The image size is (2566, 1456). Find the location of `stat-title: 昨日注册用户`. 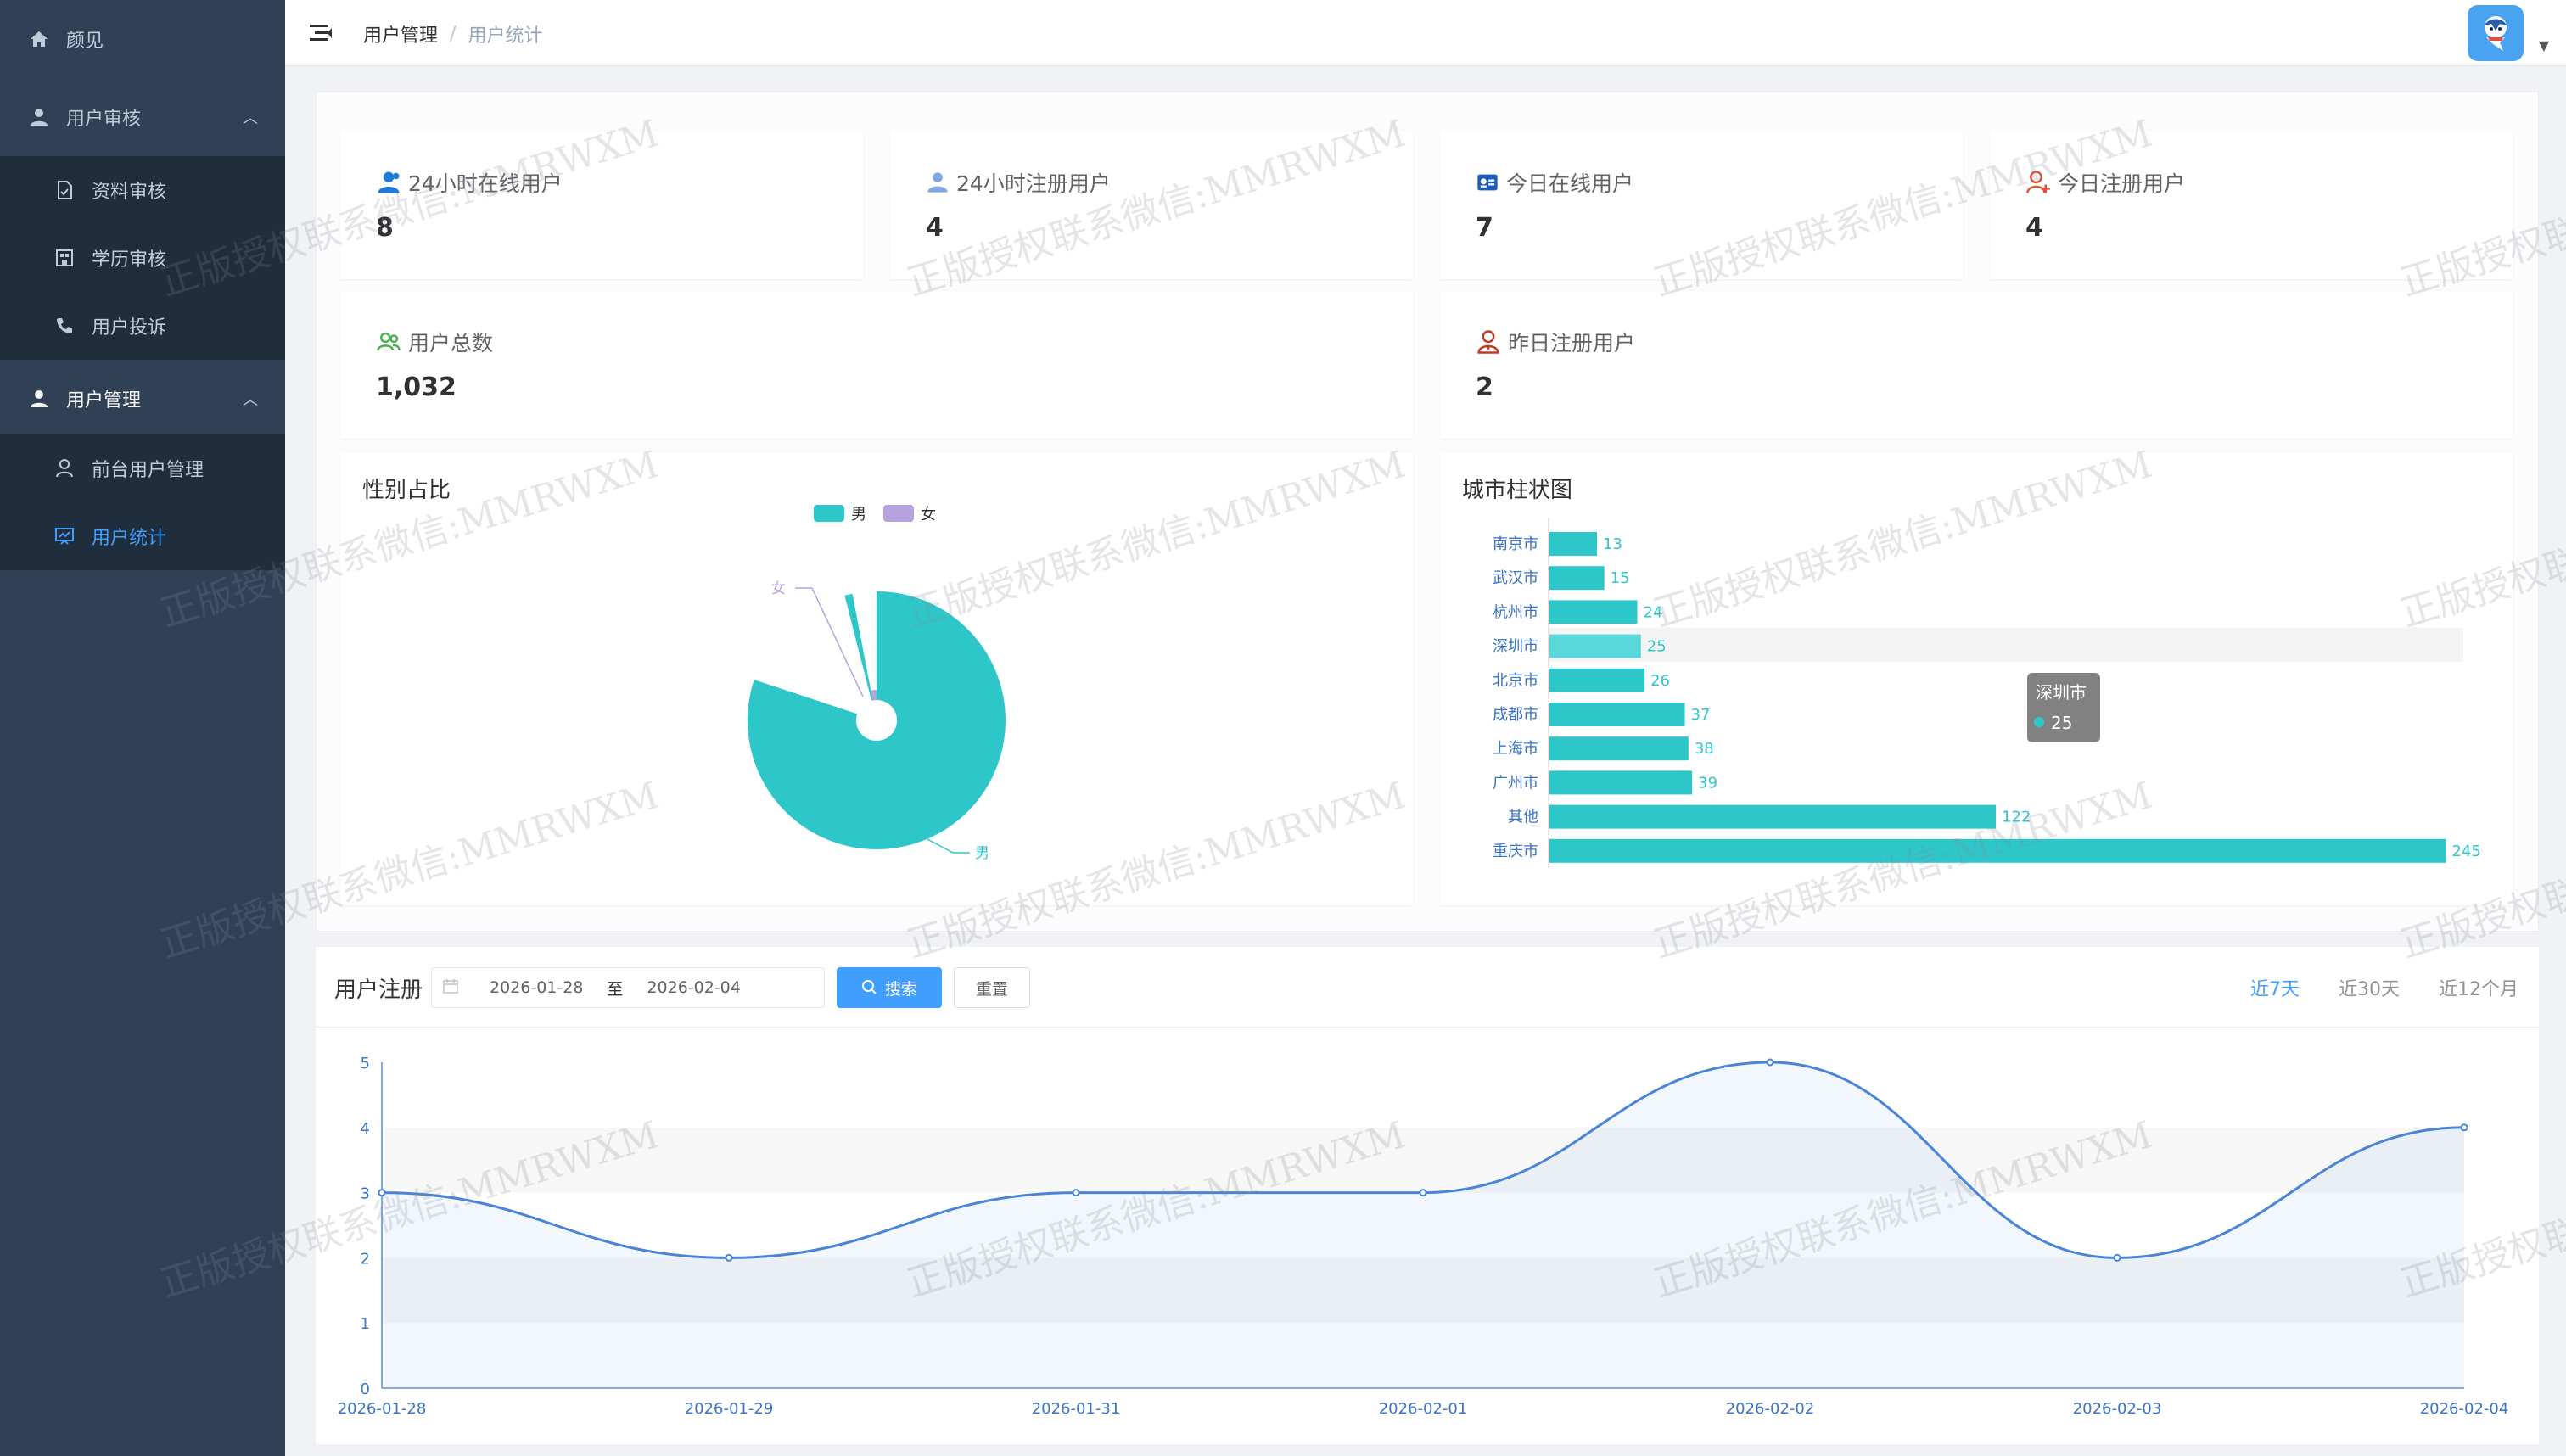

stat-title: 昨日注册用户 is located at coordinates (1572, 343).